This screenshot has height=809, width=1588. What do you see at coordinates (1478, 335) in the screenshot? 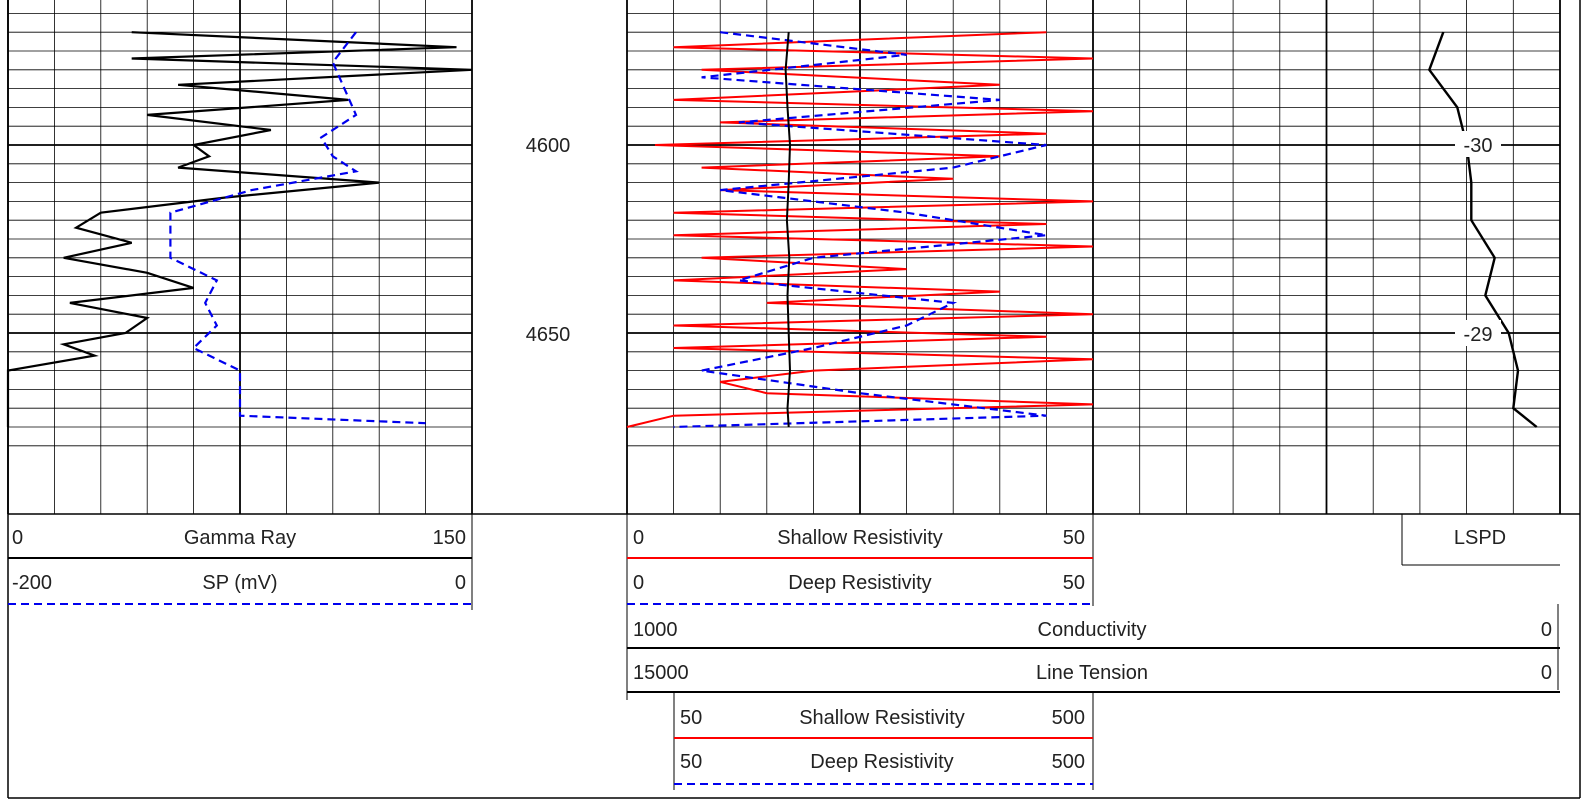
I see `lspd-label-29: -29` at bounding box center [1478, 335].